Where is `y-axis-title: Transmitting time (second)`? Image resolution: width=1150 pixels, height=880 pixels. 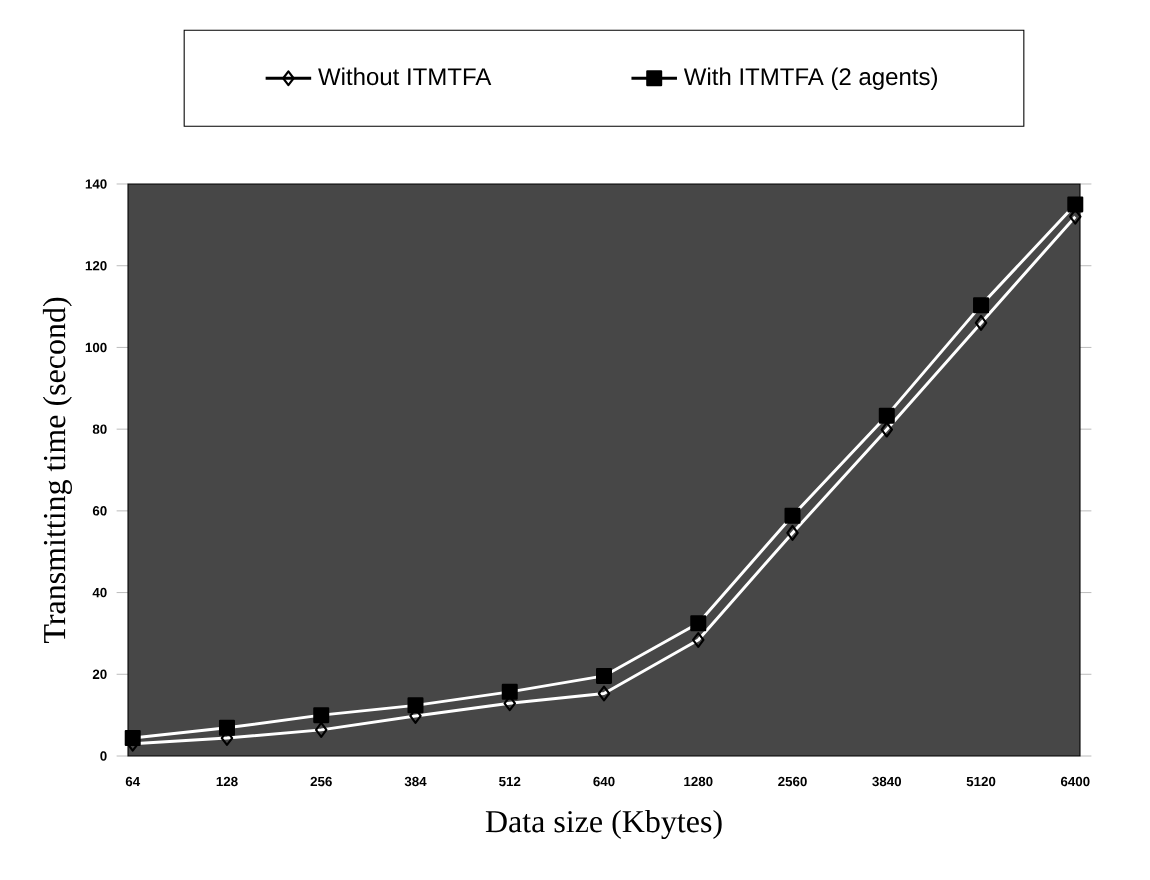
y-axis-title: Transmitting time (second) is located at coordinates (57, 470).